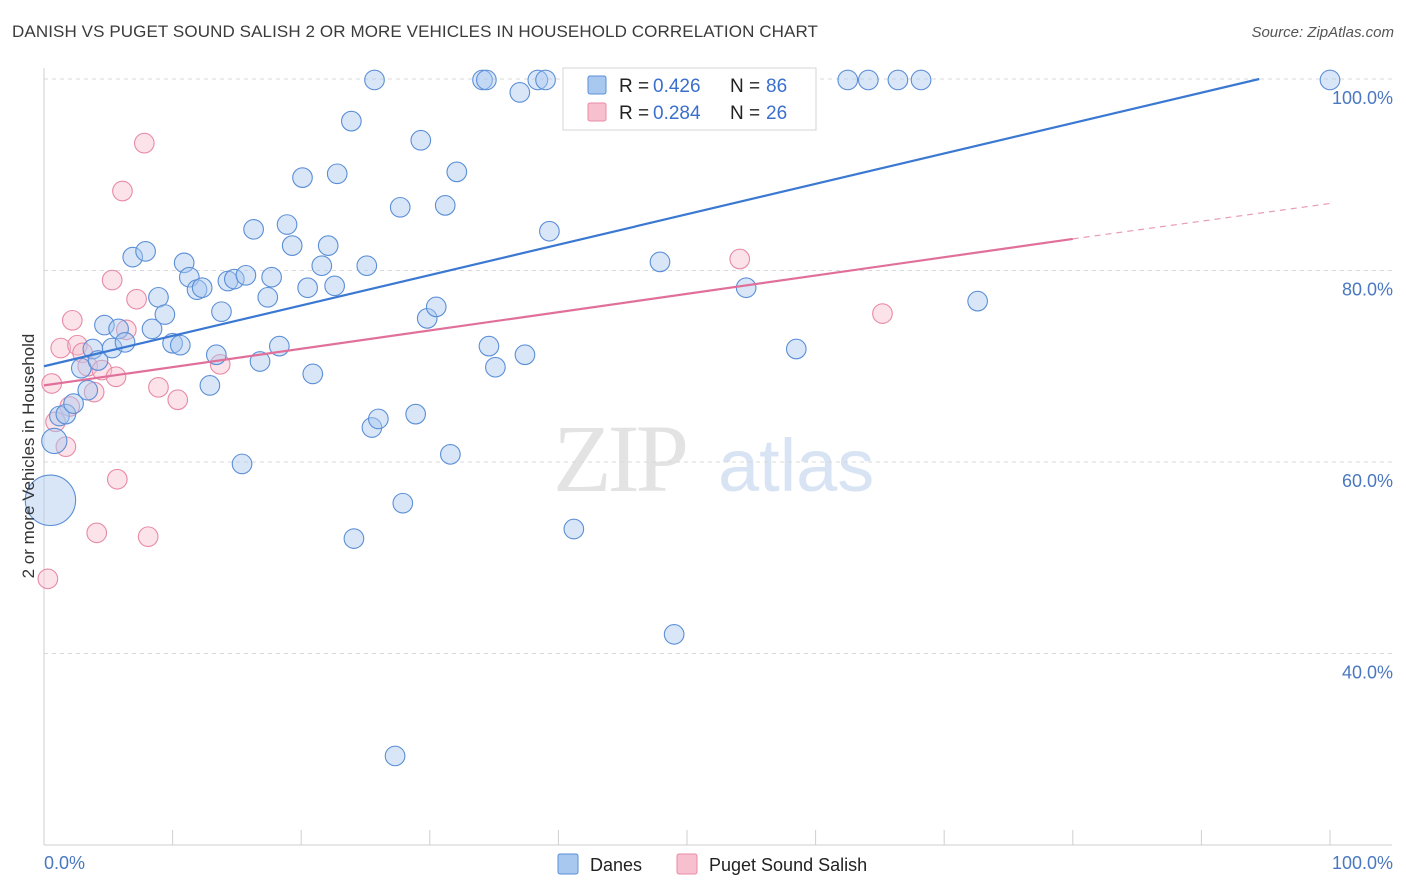 The height and width of the screenshot is (892, 1406). Describe the element at coordinates (745, 113) in the screenshot. I see `legend-n-label-salish: N =` at that location.